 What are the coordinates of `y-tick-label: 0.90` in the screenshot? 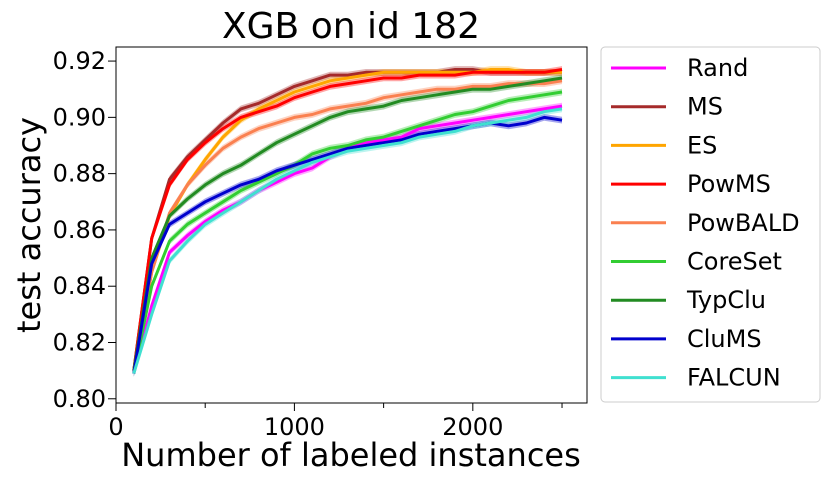 It's located at (79, 117).